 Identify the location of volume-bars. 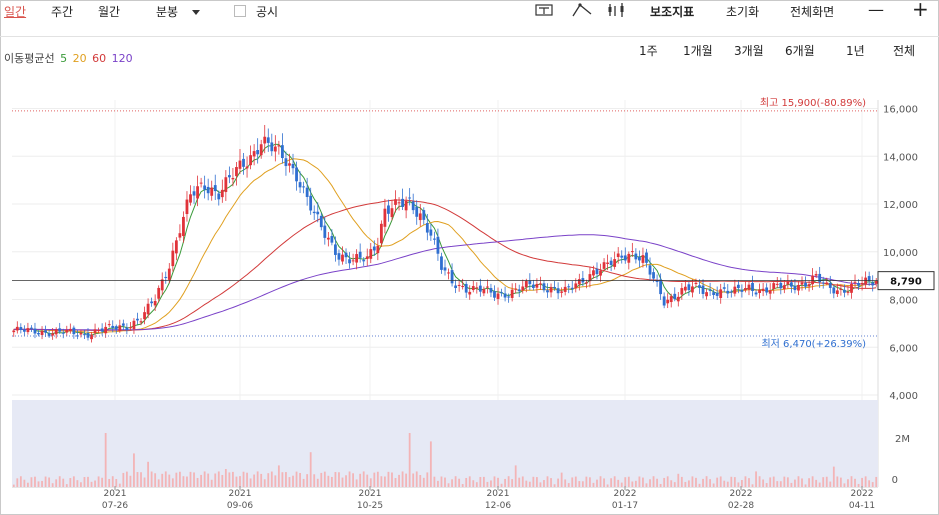
(445, 460).